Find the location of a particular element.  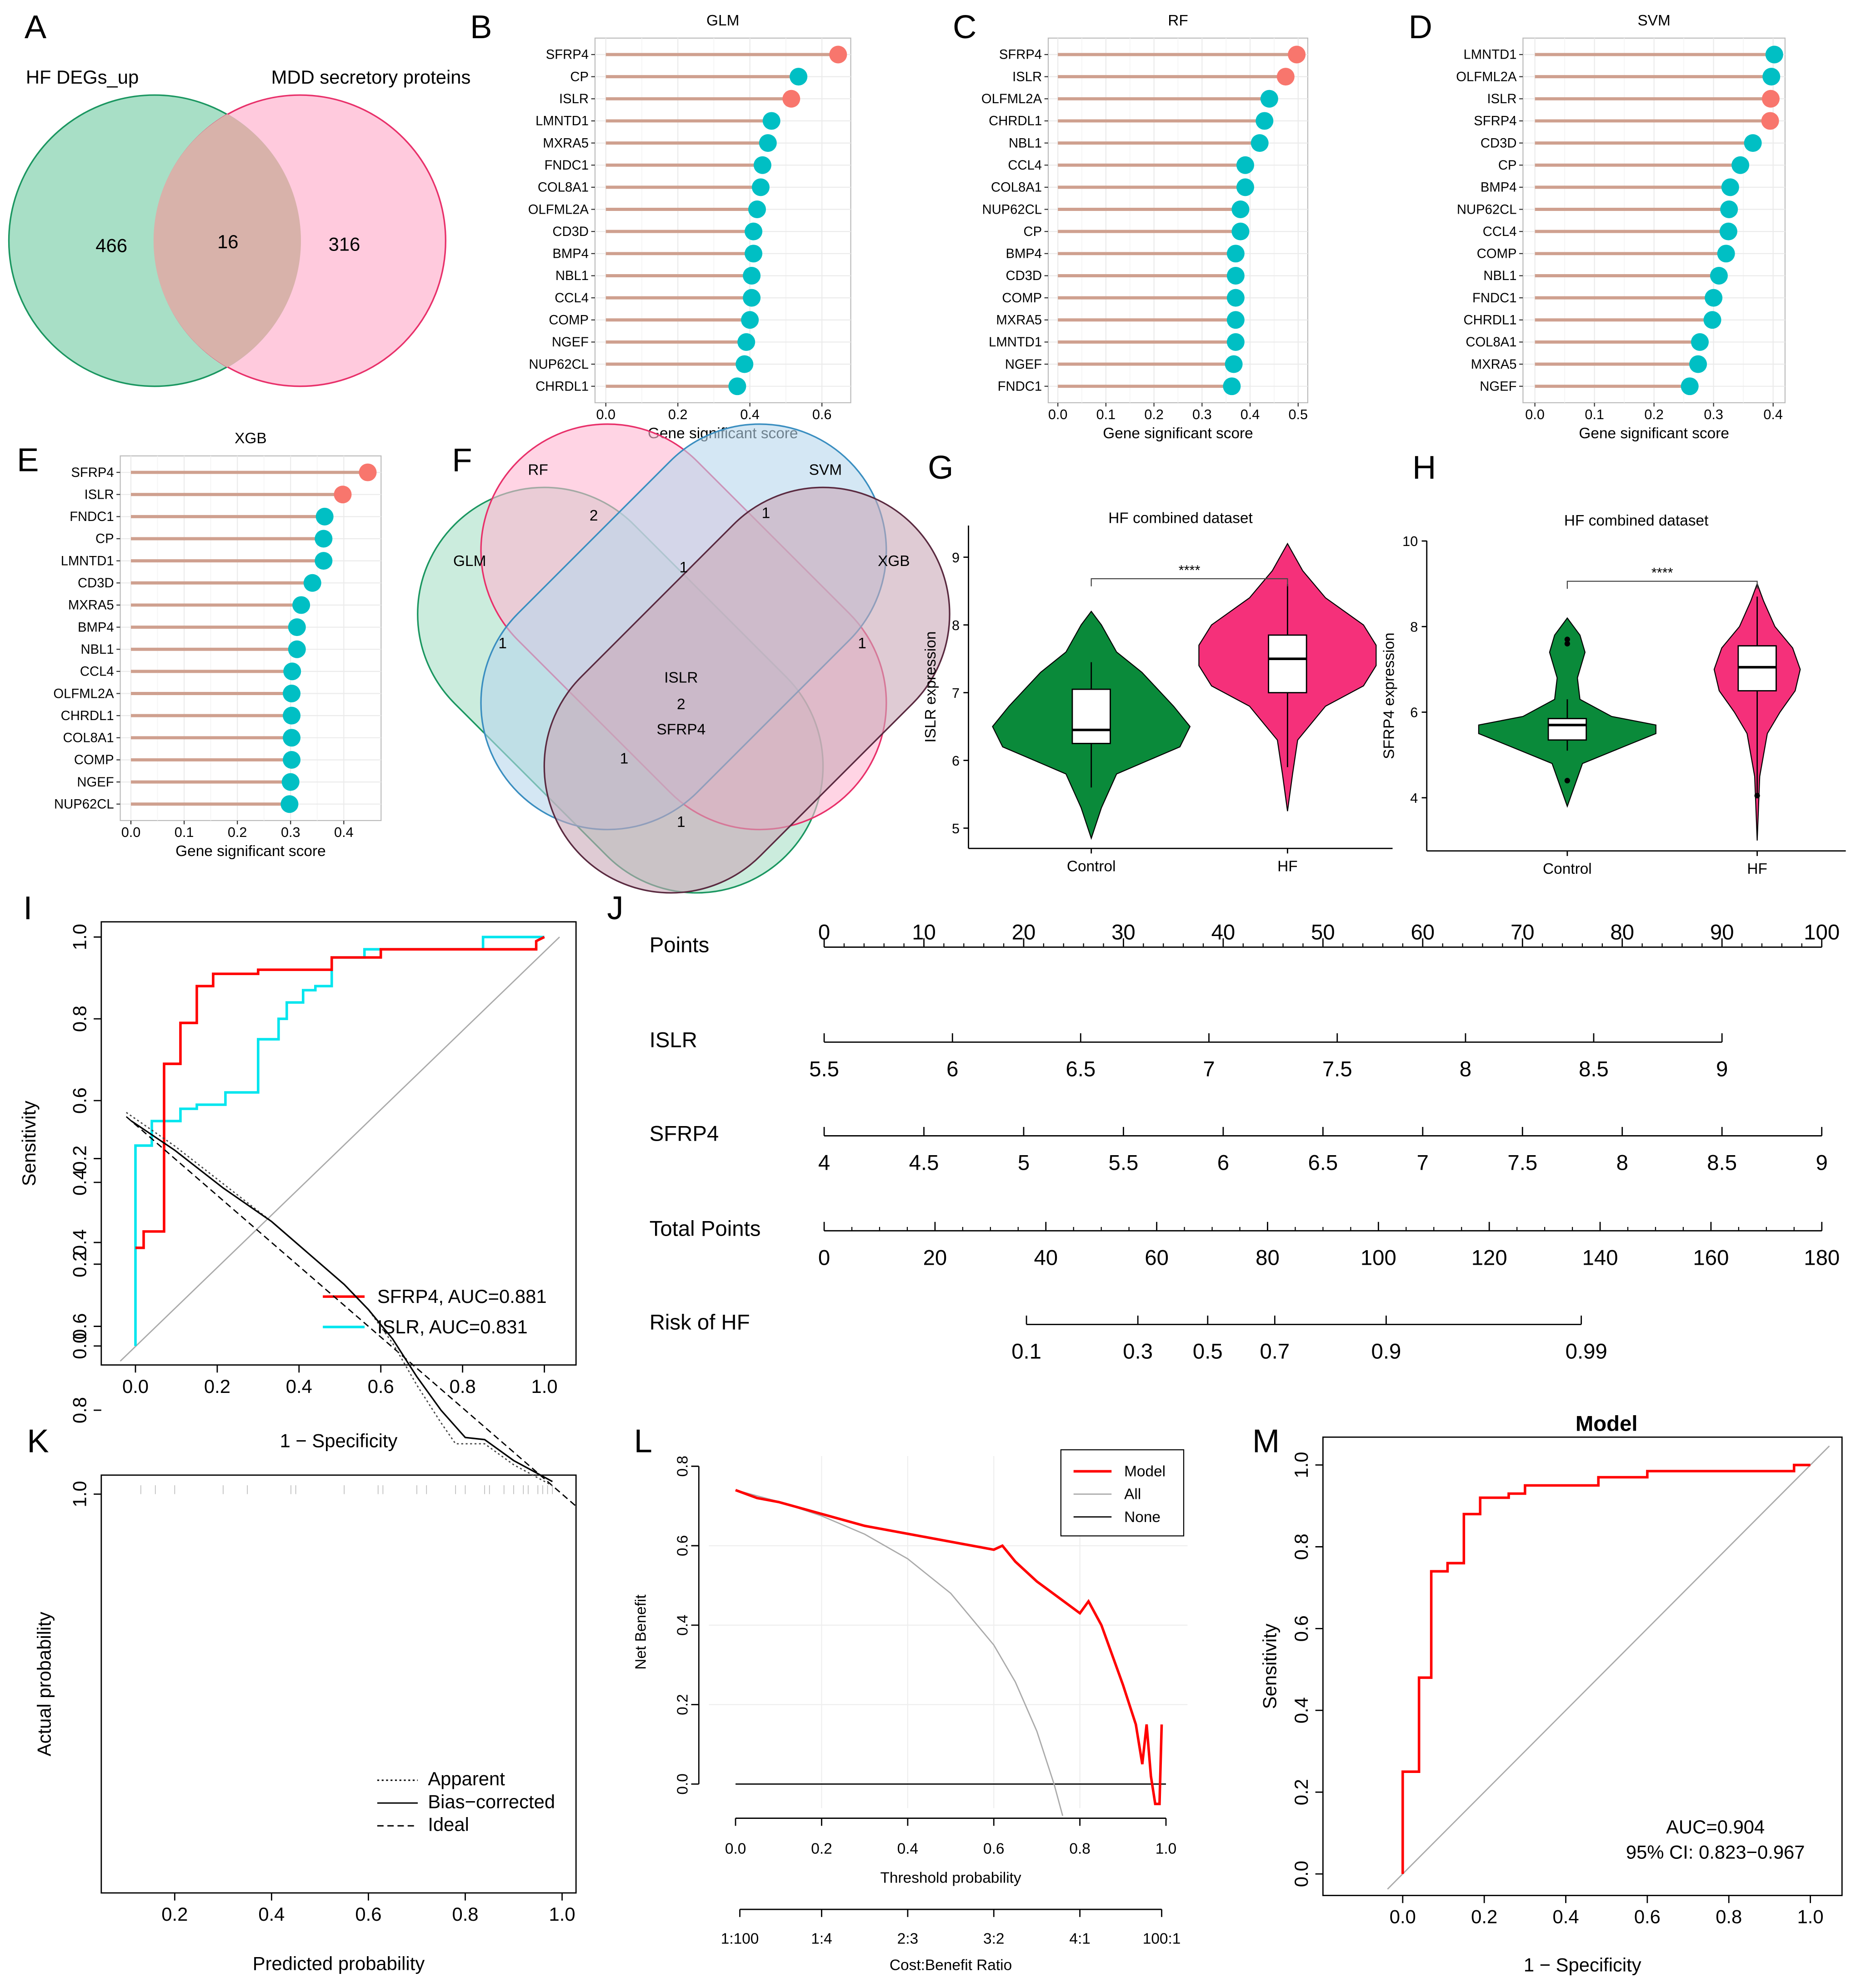

nomogram-tick-label: 10 is located at coordinates (924, 933).